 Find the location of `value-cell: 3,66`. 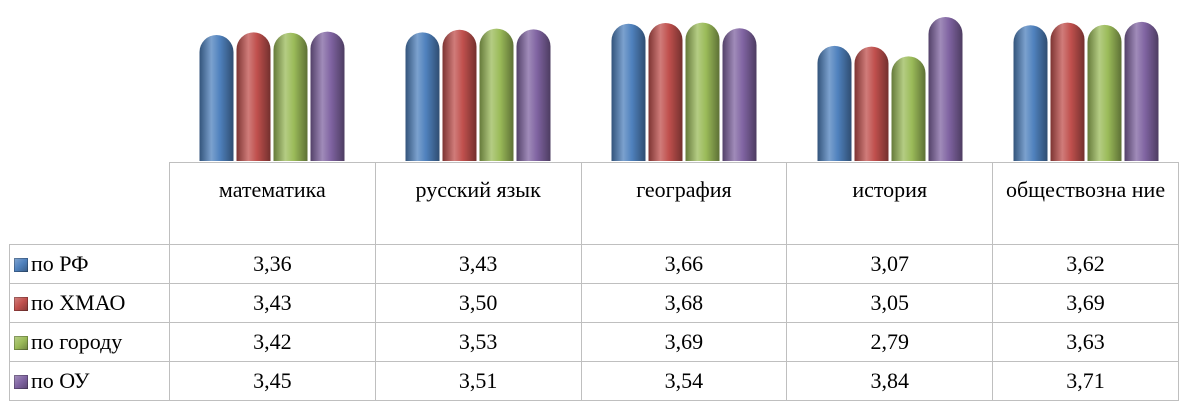

value-cell: 3,66 is located at coordinates (684, 264).